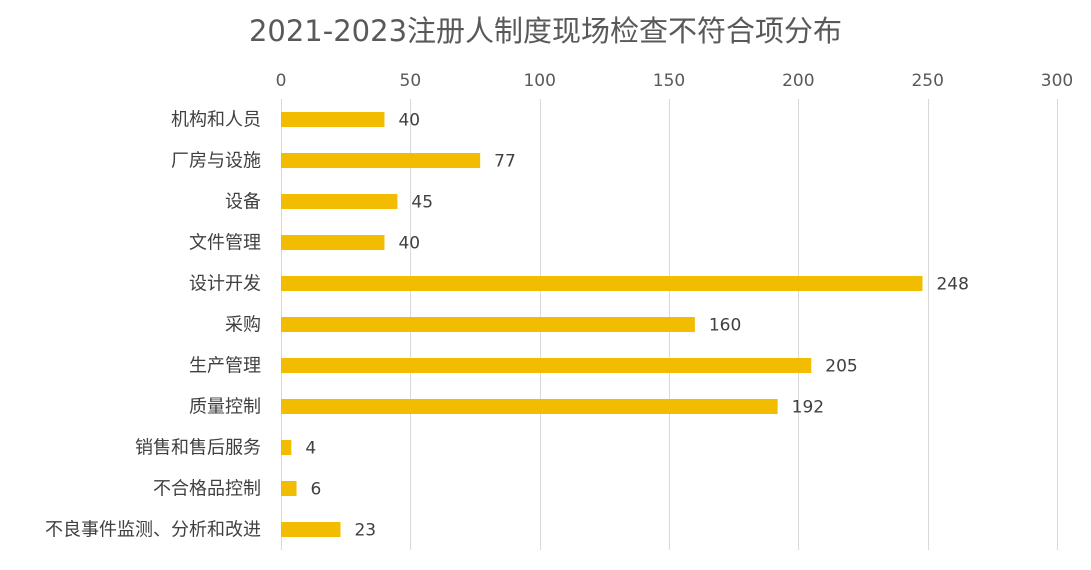 This screenshot has width=1091, height=570. Describe the element at coordinates (669, 81) in the screenshot. I see `x-tick-label: 150` at that location.